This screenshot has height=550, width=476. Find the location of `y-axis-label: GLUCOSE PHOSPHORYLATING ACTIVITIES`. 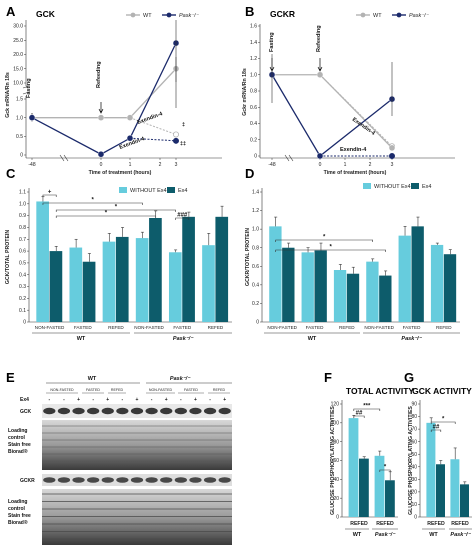

y-axis-label: GLUCOSE PHOSPHORYLATING ACTIVITIES is located at coordinates (333, 460).